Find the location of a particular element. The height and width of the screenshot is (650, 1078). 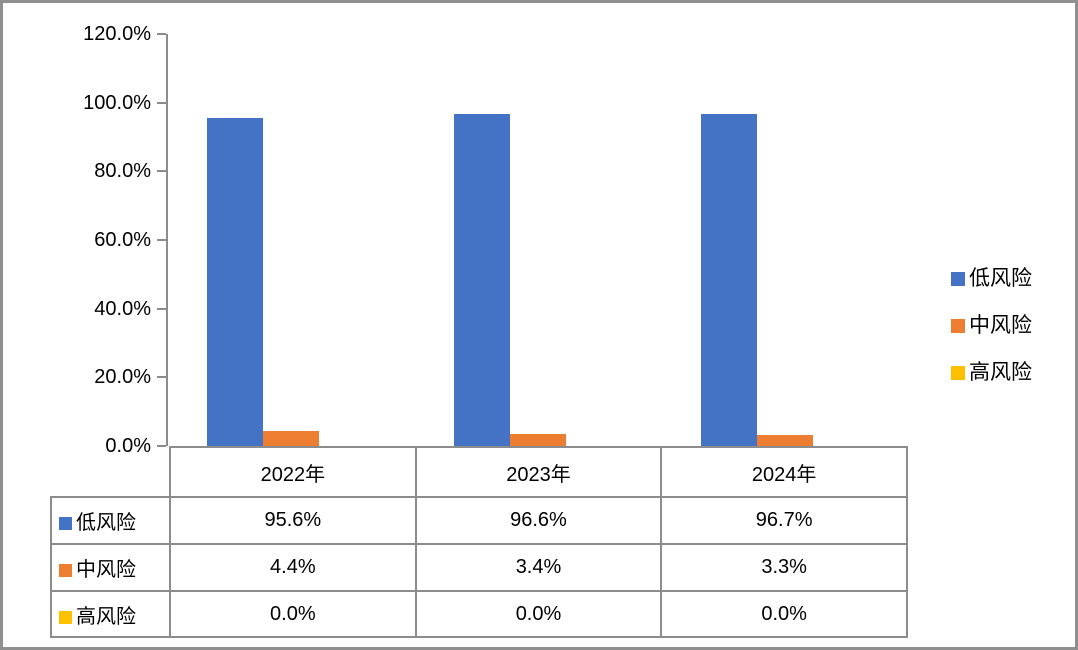

table-value-cell: 4.4% is located at coordinates (293, 567).